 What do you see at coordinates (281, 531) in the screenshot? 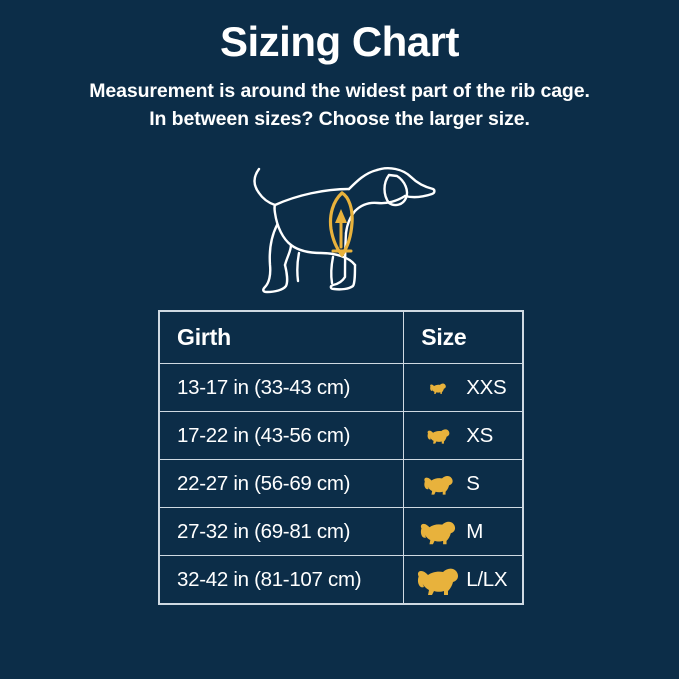
I see `cell-girth: 27-32 in (69-81 cm)` at bounding box center [281, 531].